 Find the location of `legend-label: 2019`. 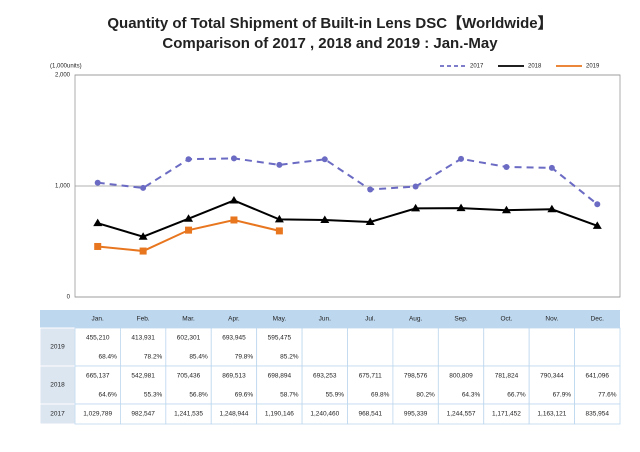

legend-label: 2019 is located at coordinates (593, 67).